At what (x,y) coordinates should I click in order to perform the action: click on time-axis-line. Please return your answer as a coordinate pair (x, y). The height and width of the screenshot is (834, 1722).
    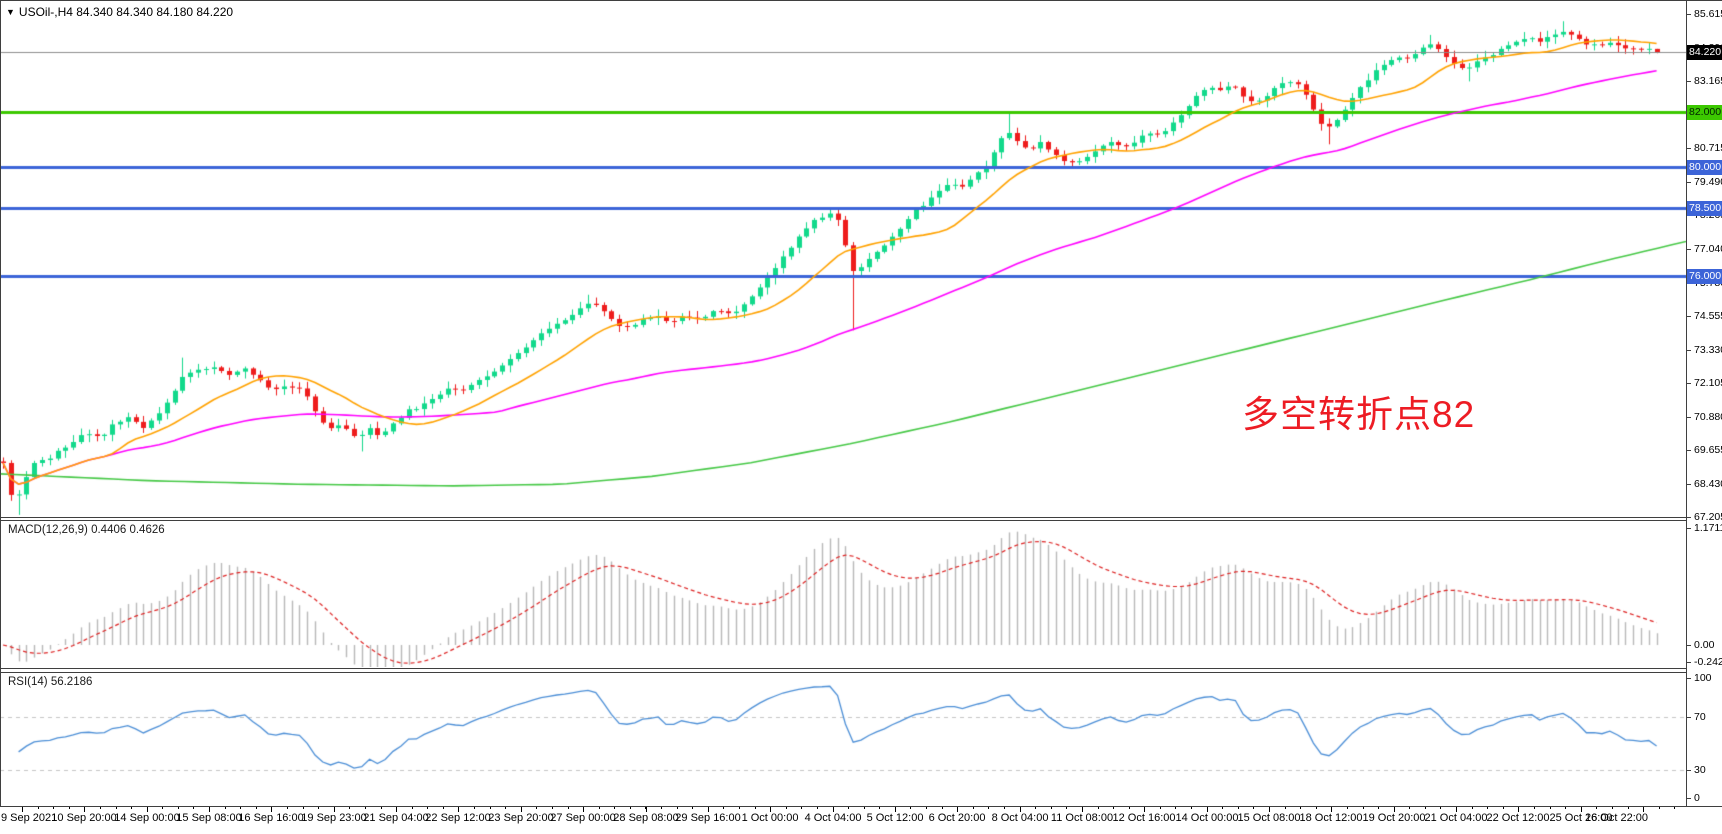
    Looking at the image, I should click on (861, 806).